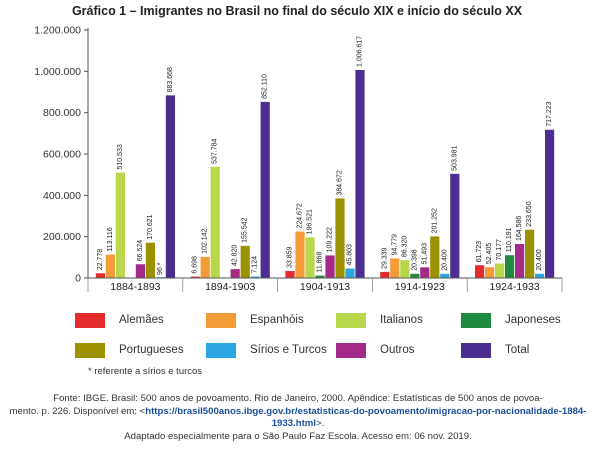 Image resolution: width=594 pixels, height=454 pixels. What do you see at coordinates (235, 256) in the screenshot?
I see `data-label: 42.820` at bounding box center [235, 256].